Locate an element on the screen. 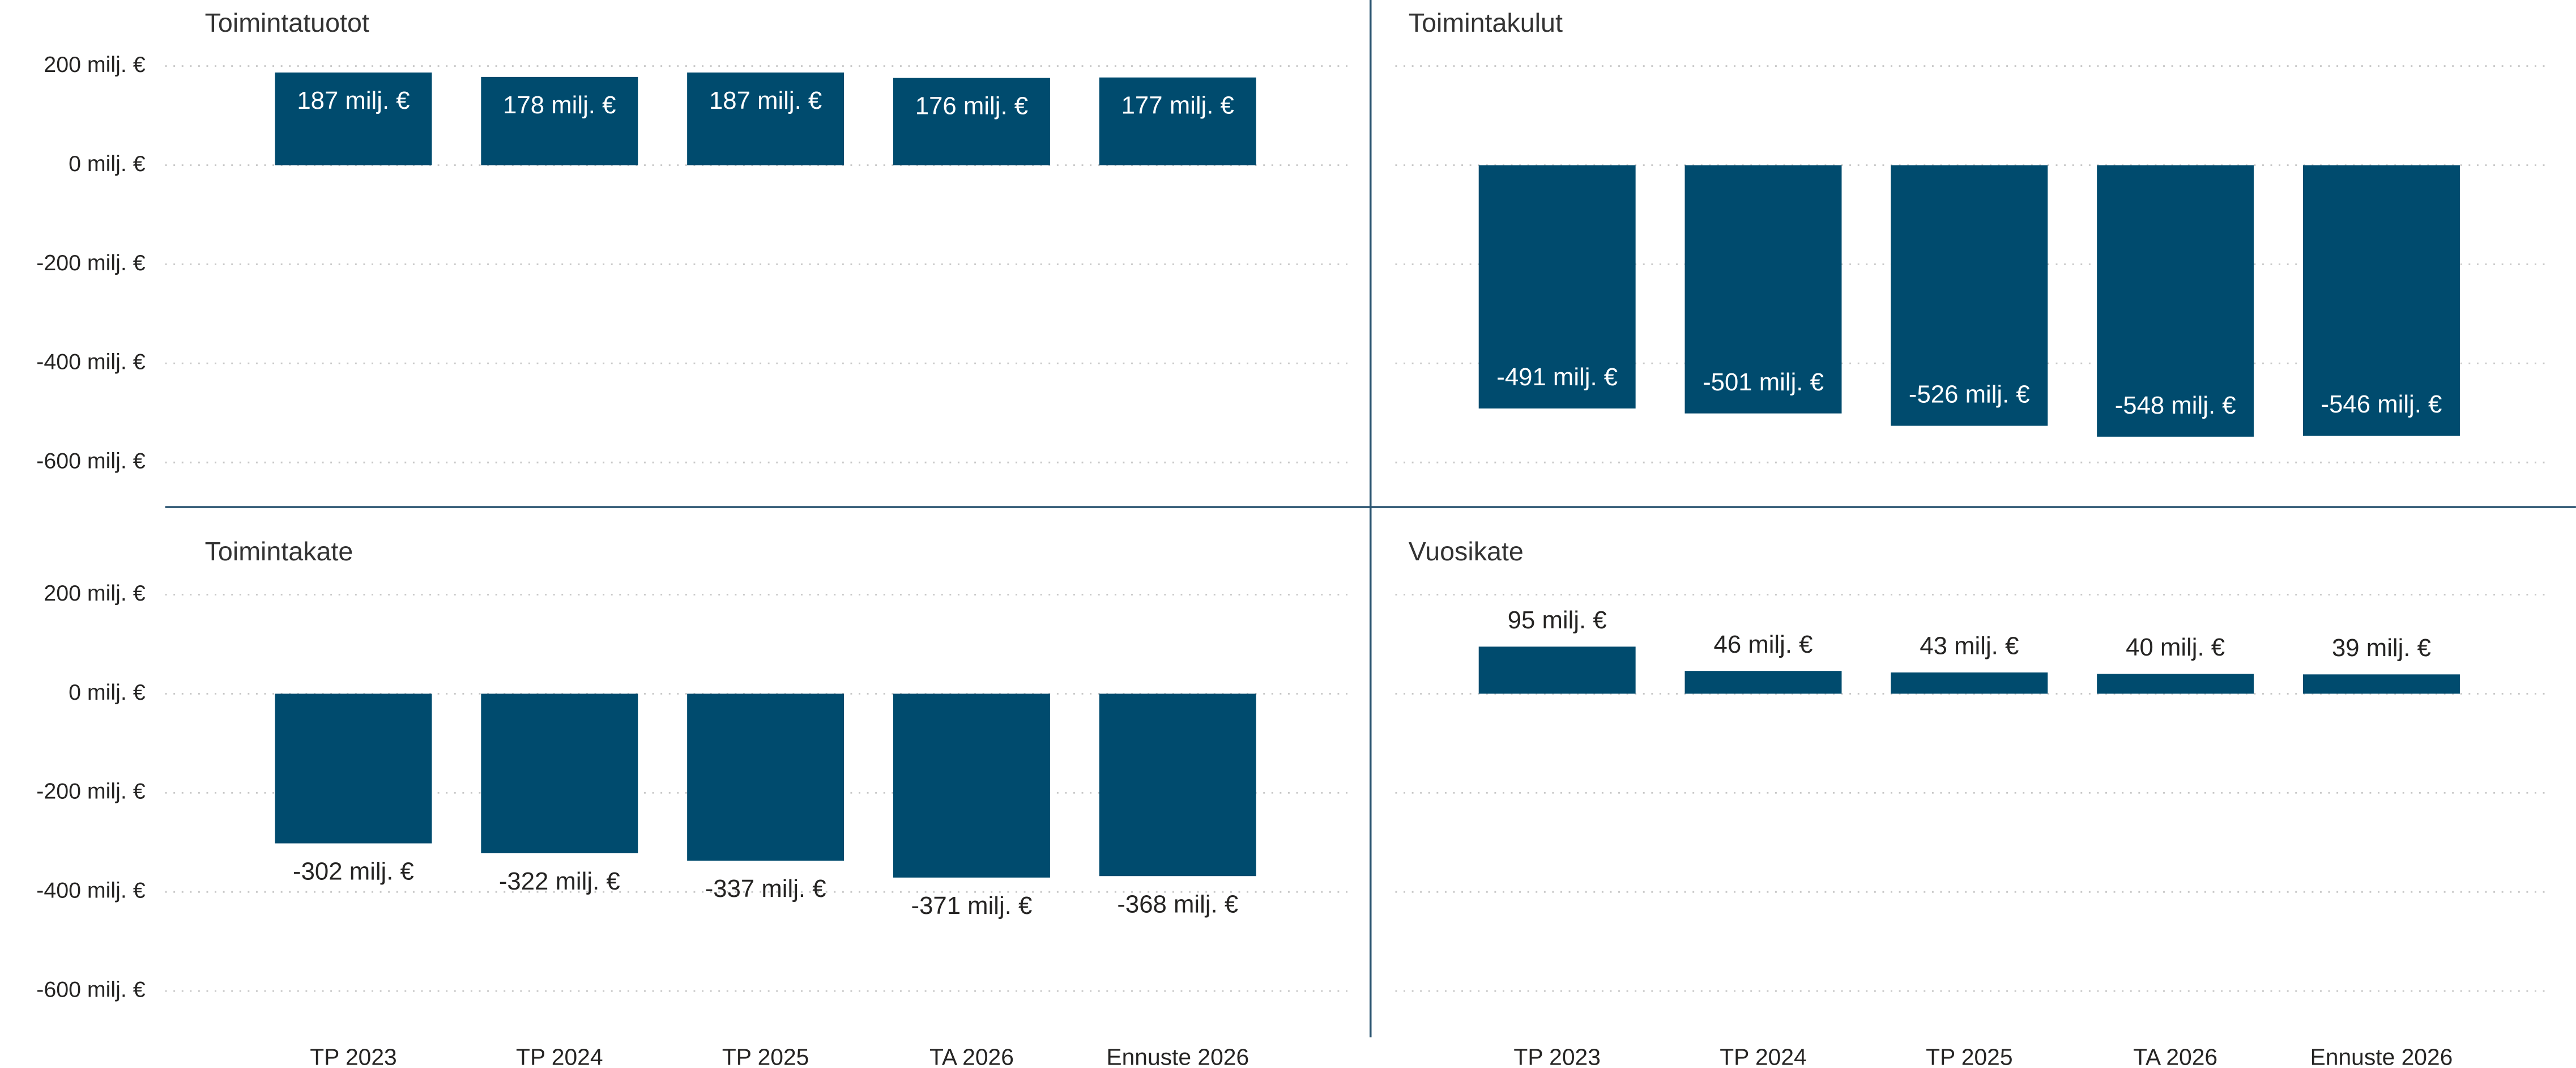 The width and height of the screenshot is (2576, 1068). data-label: -491 milj. € is located at coordinates (1557, 377).